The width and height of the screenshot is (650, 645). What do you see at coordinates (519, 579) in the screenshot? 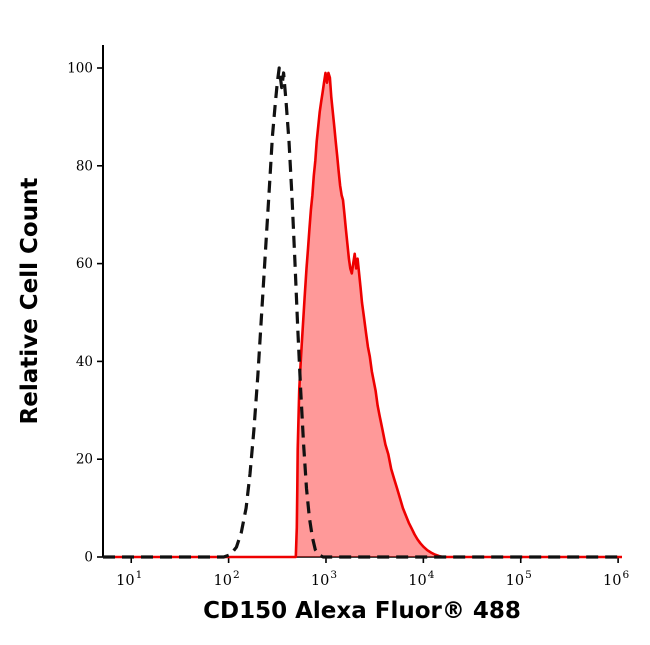
I see `svg-text: 10⁵` at bounding box center [519, 579].